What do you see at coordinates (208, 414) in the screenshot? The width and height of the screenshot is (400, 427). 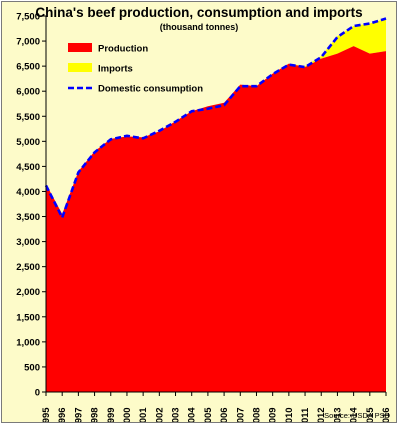 I see `x-tick-label: 2005` at bounding box center [208, 414].